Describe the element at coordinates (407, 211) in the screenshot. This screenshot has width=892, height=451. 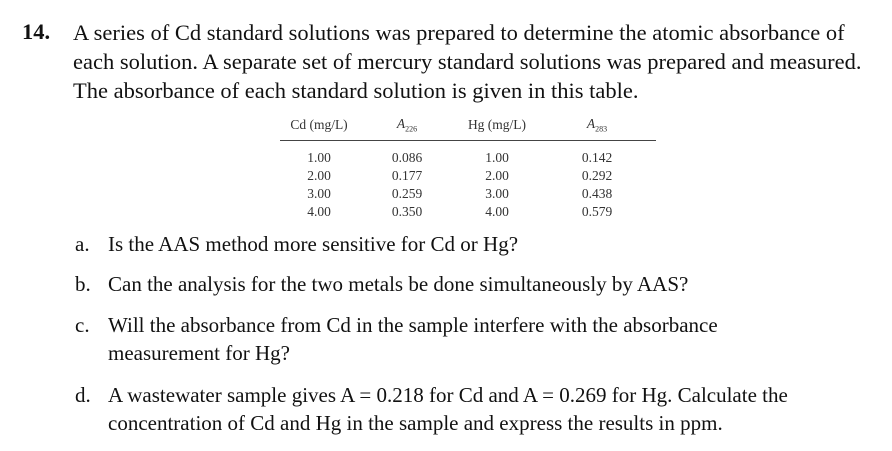
I see `table-cell: 0.350` at that location.